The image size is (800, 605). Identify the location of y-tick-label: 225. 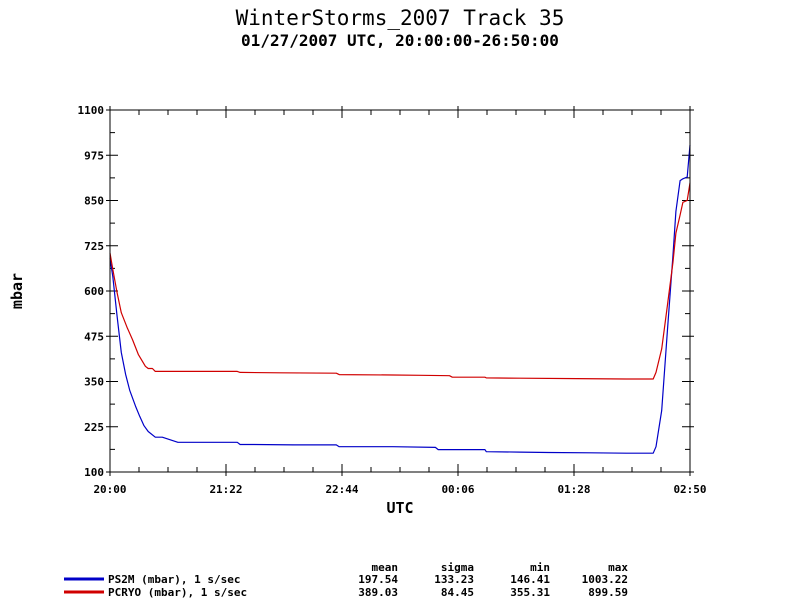
(94, 427).